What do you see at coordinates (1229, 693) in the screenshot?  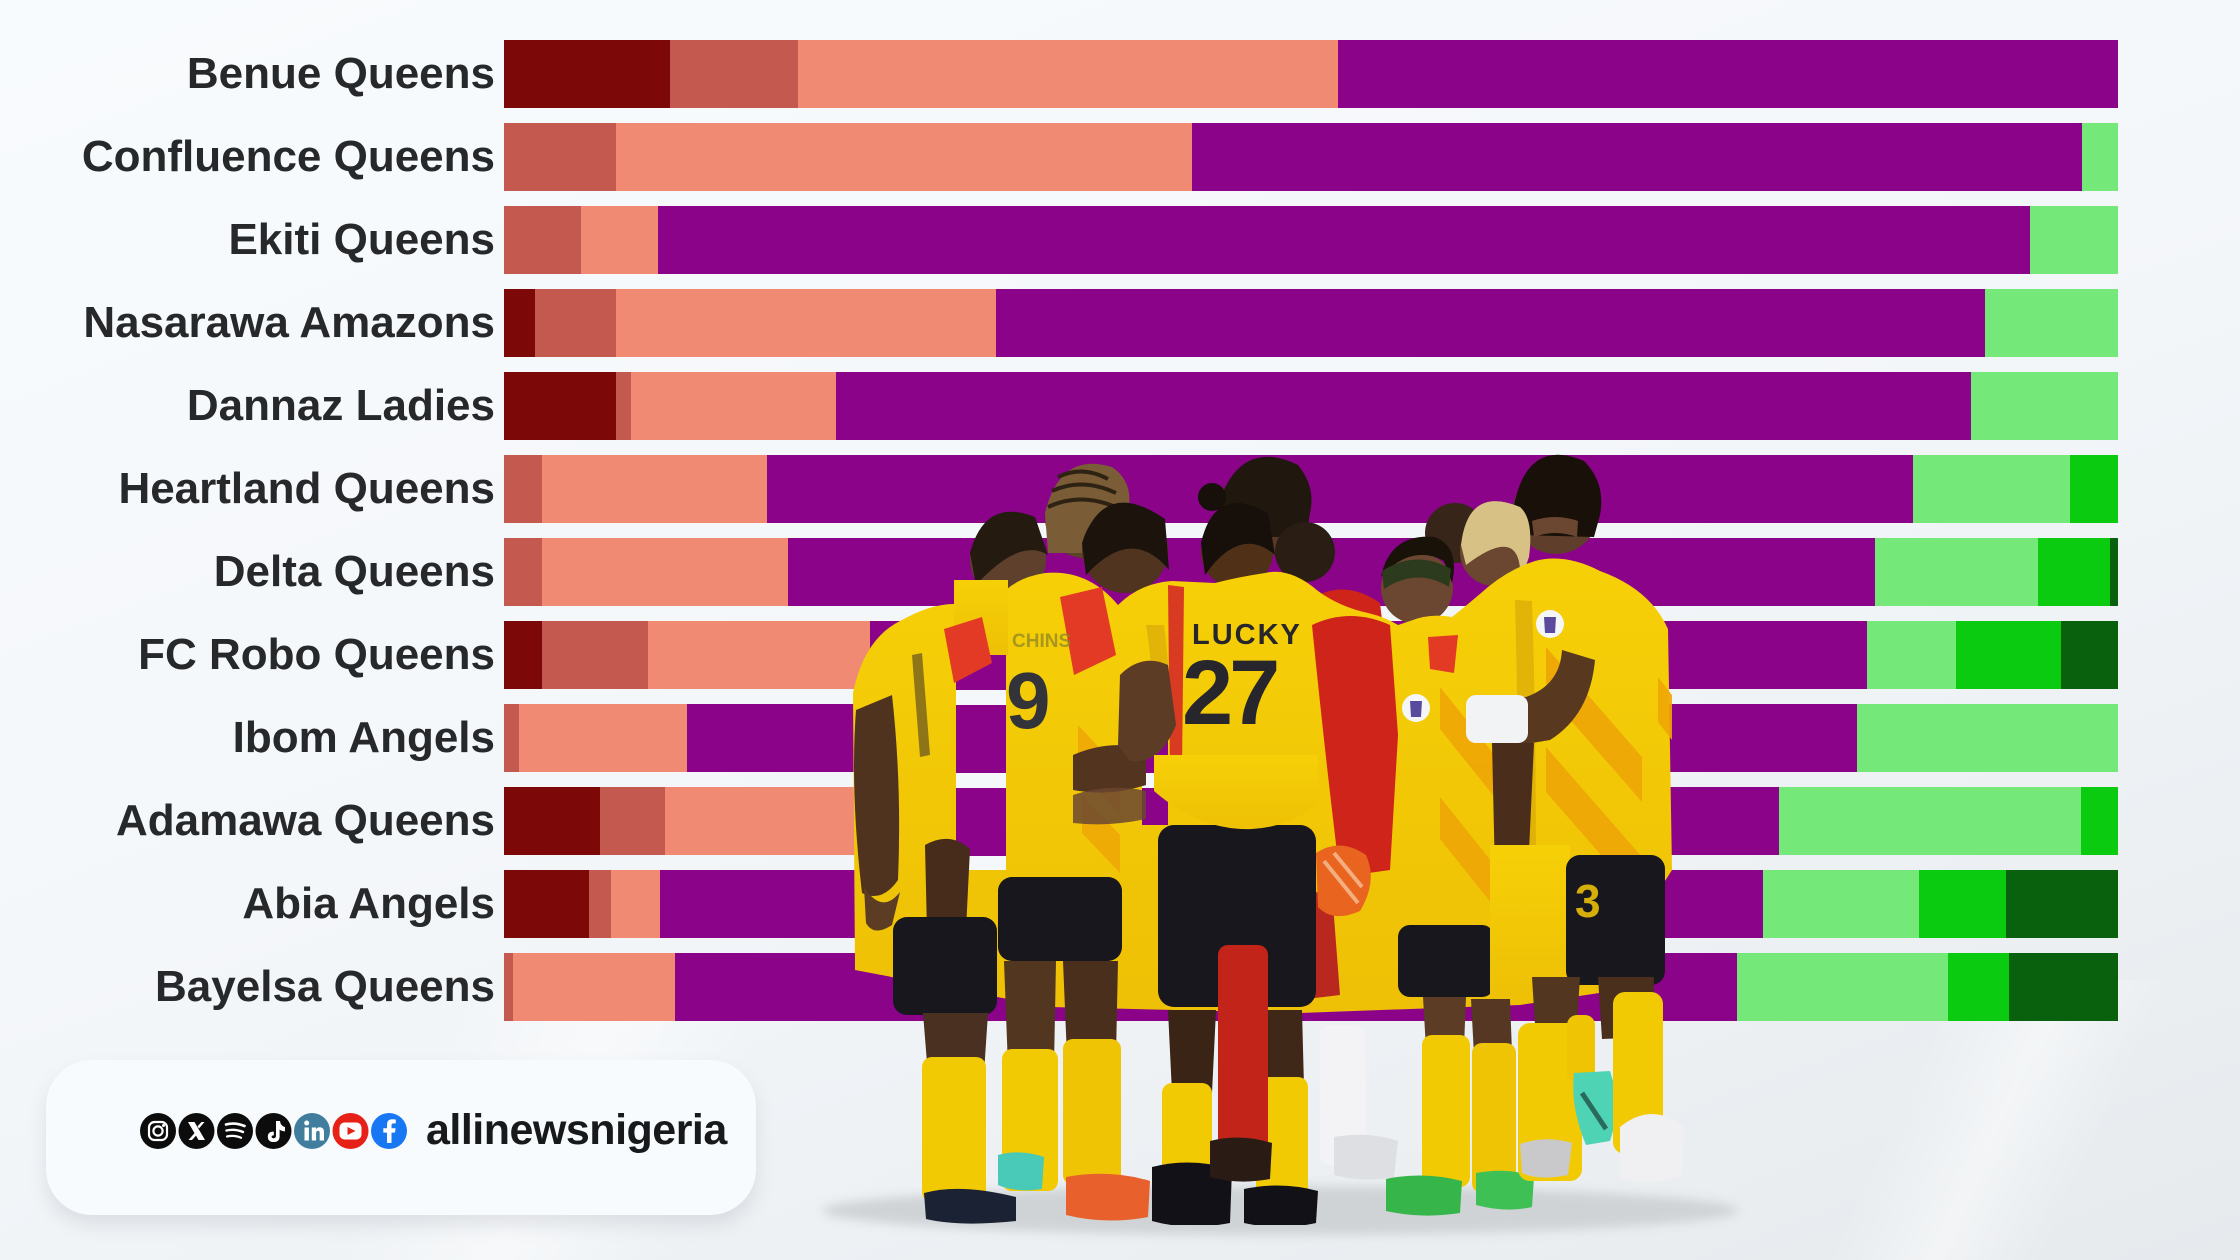 I see `svg-text: 27` at bounding box center [1229, 693].